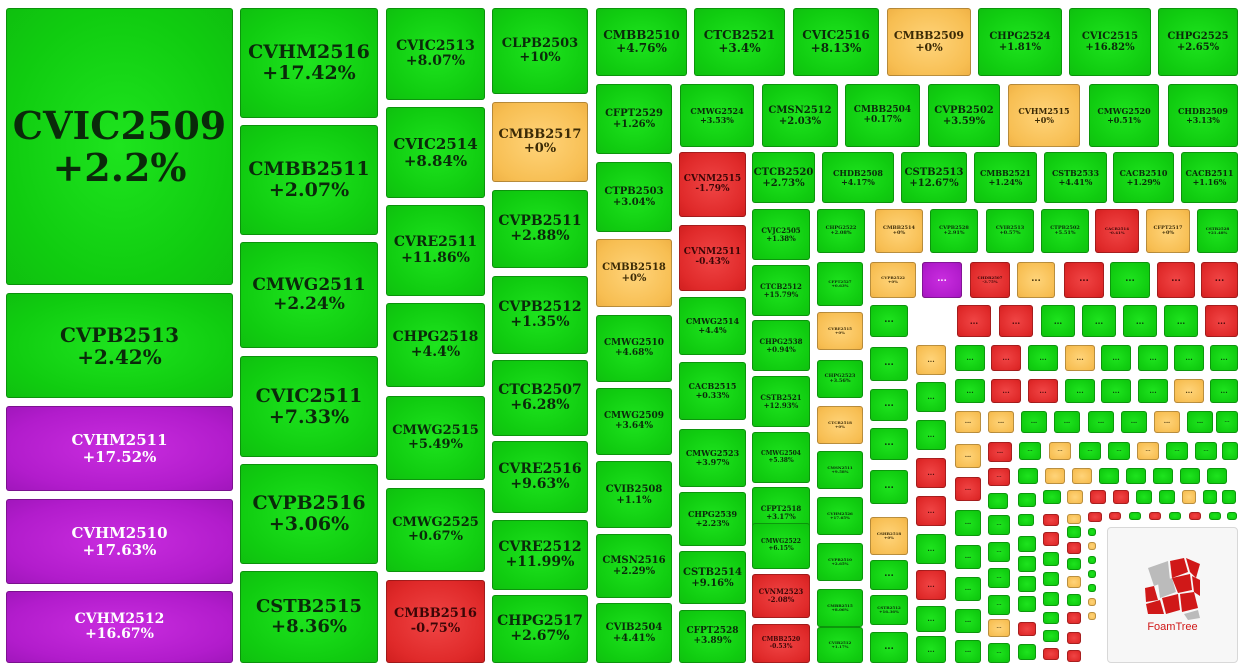  I want to click on tile-cmwg2525: CMWG2525 +0.67%, so click(435, 530).